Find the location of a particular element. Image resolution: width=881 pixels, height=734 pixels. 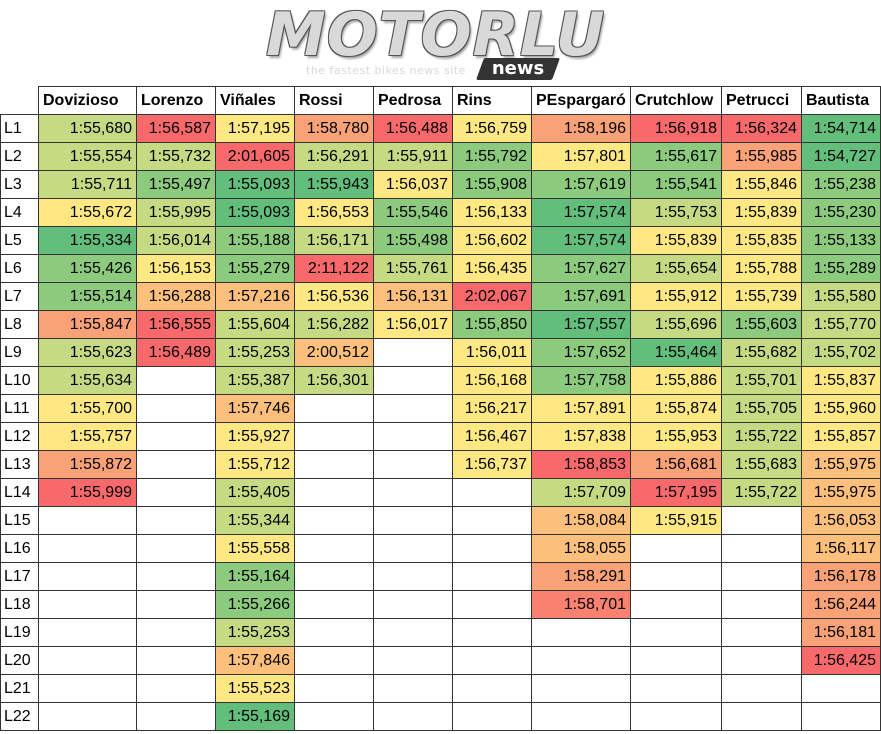

lap-label: L15 is located at coordinates (19, 520).